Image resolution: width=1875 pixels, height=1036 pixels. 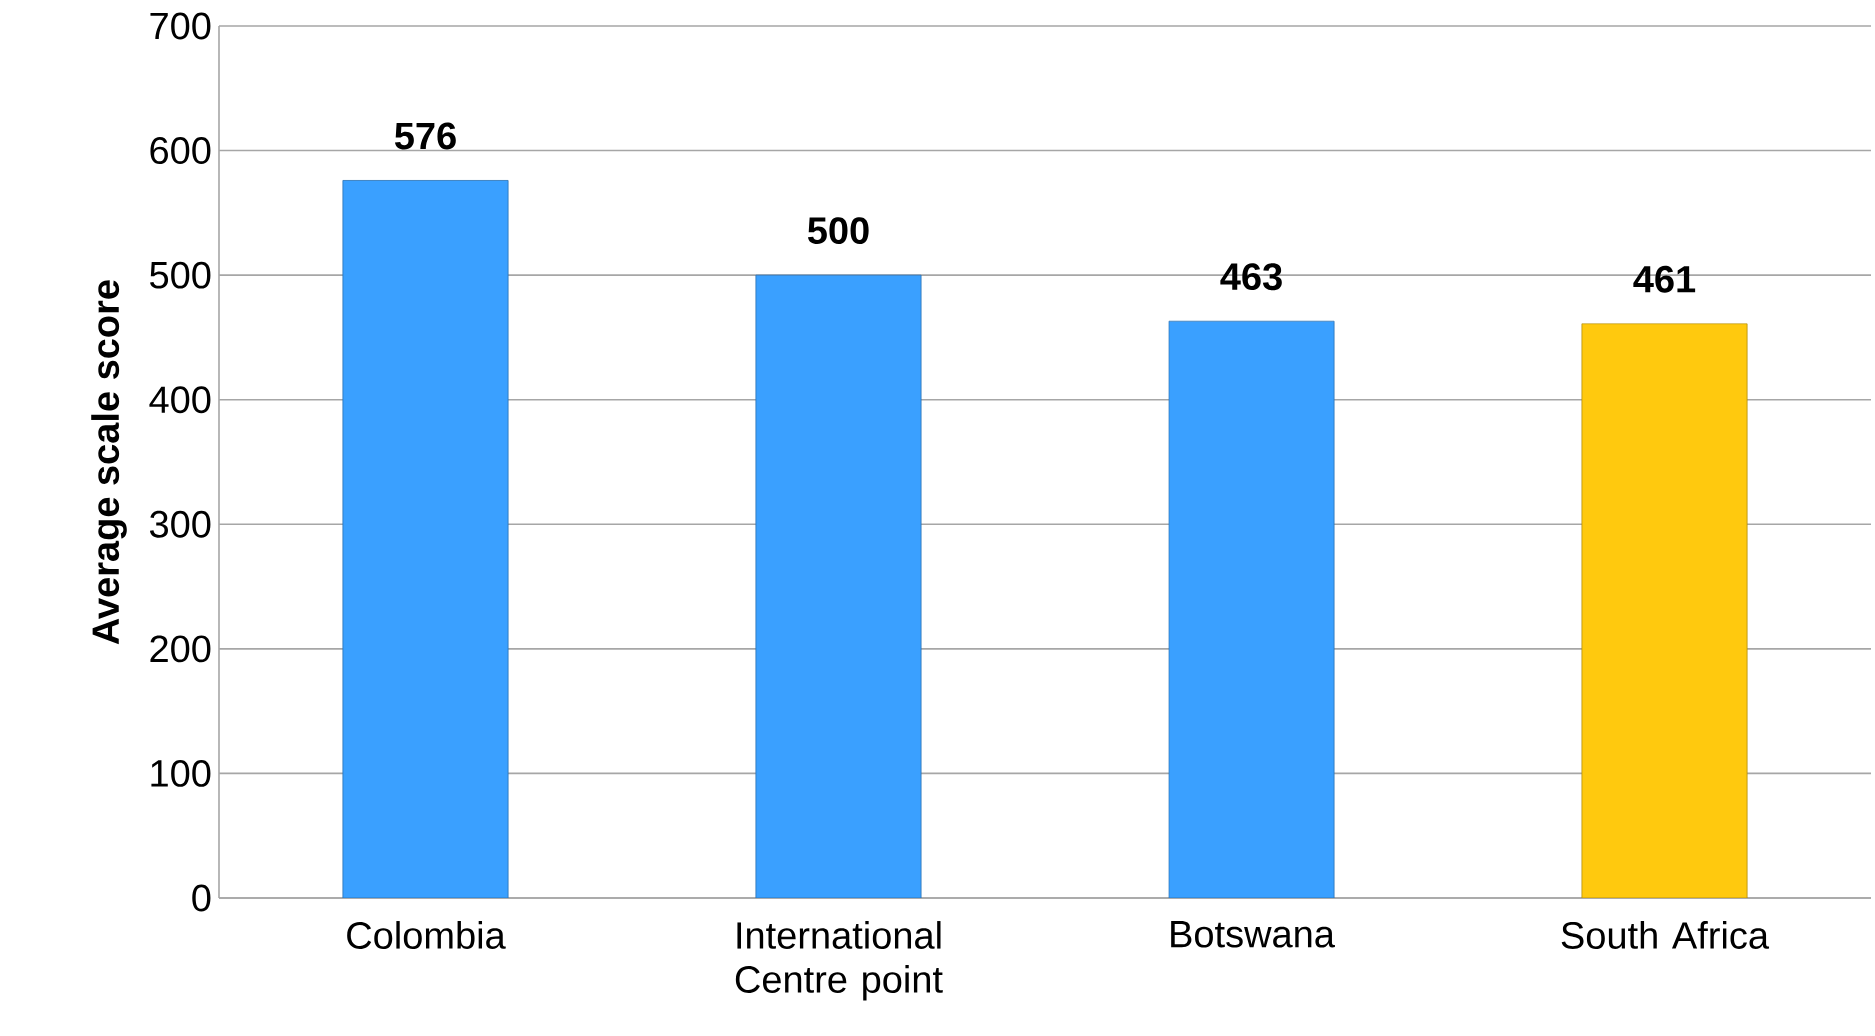 I want to click on y-tick-label: 600, so click(x=180, y=151).